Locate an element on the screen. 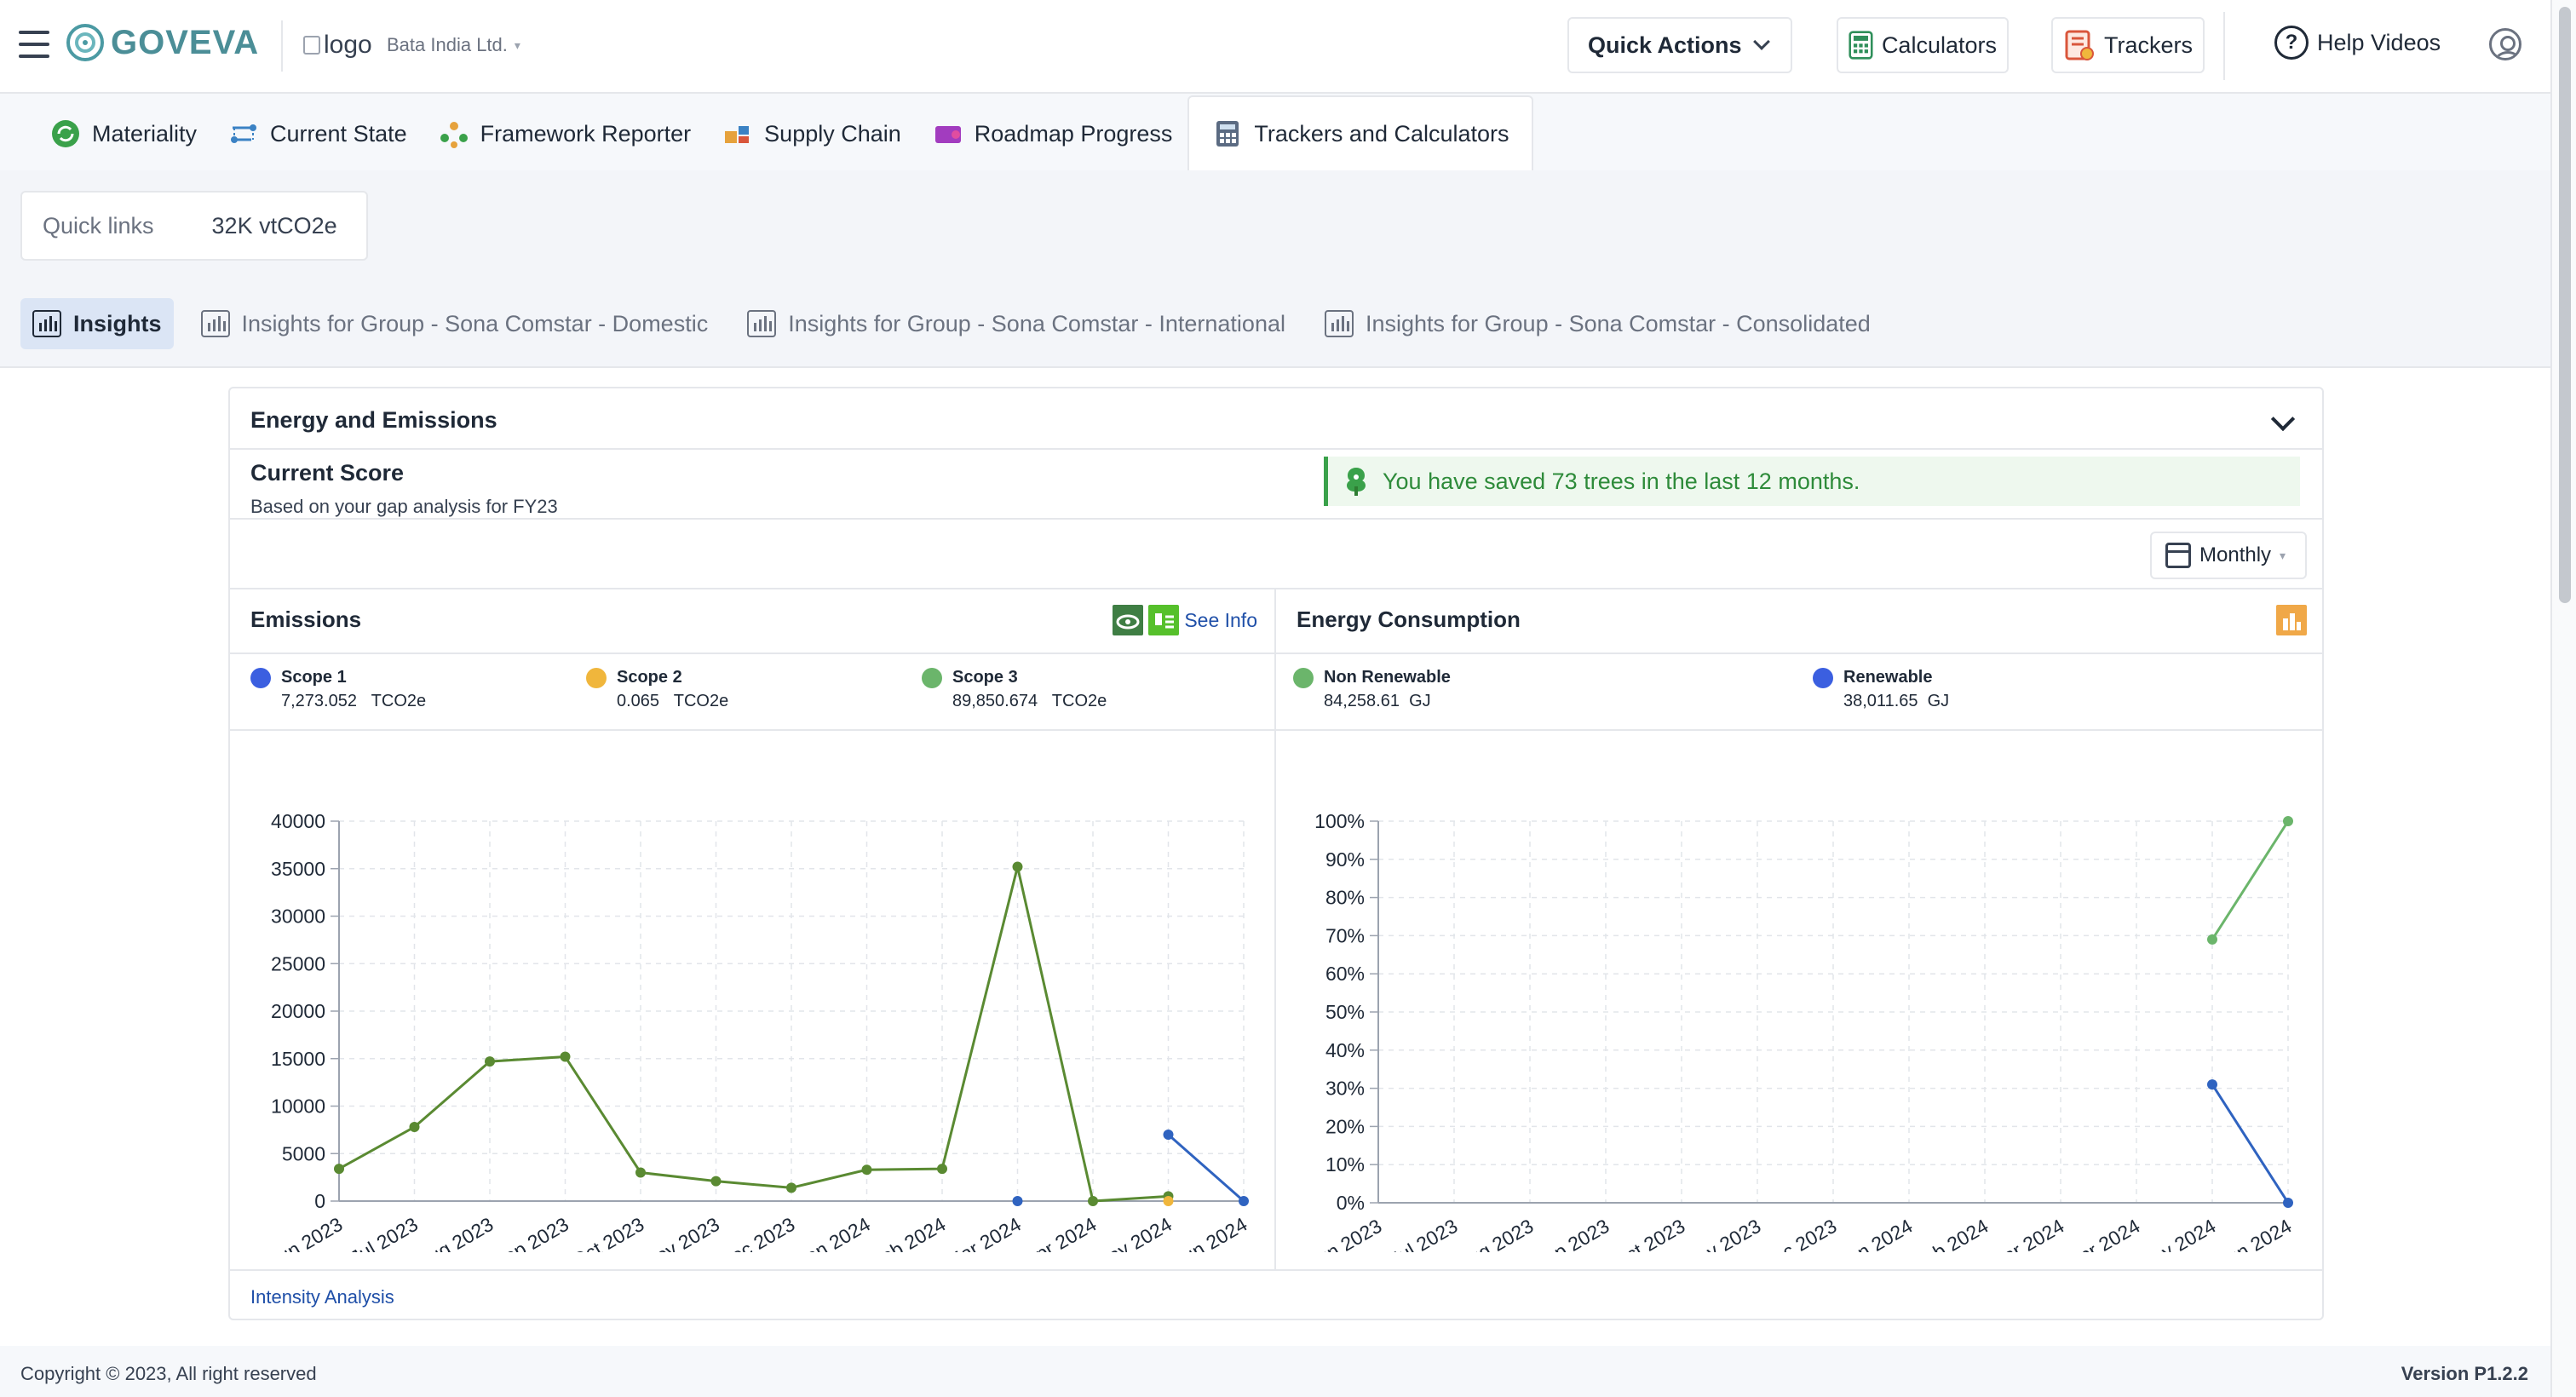  goveva-logo-icon is located at coordinates (85, 42).